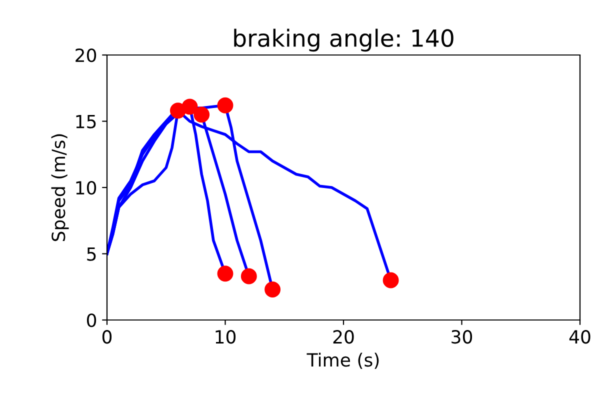 Image resolution: width=609 pixels, height=407 pixels. I want to click on y-tick-label: 10, so click(86, 187).